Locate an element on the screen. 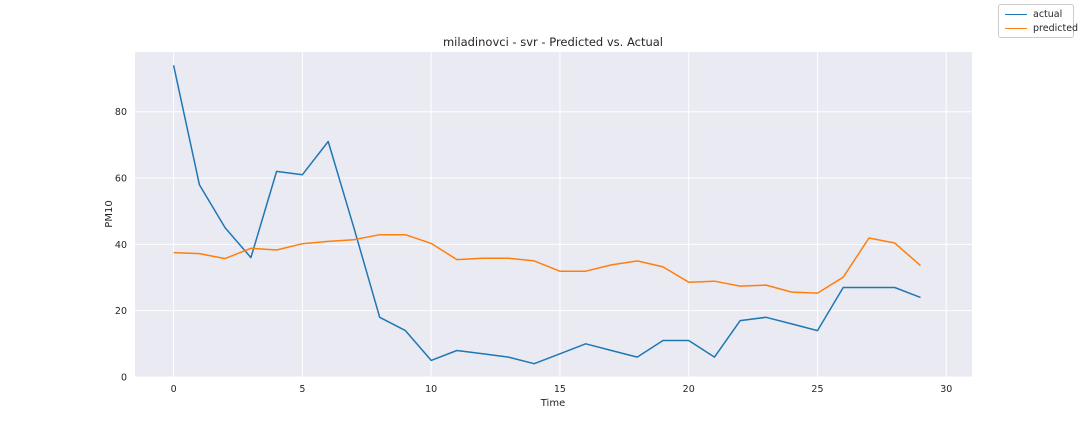 The width and height of the screenshot is (1080, 432). legend-entry-predicted: predicted is located at coordinates (1041, 28).